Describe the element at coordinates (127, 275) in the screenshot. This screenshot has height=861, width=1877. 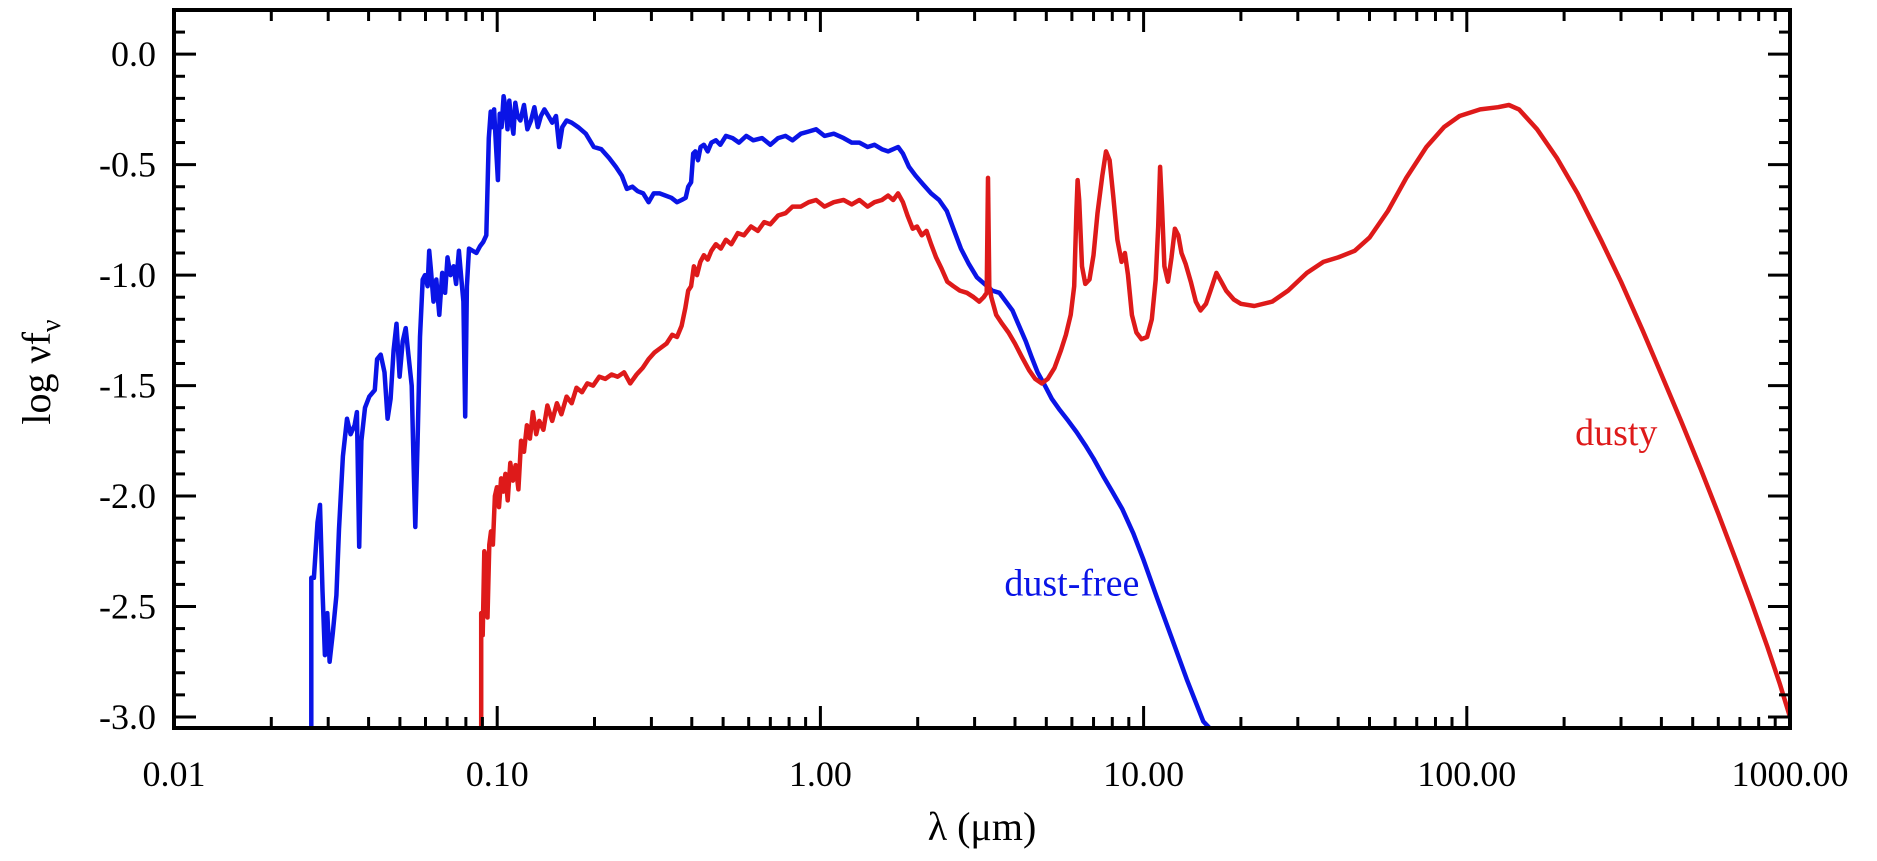
I see `y-tick-label: -1.0` at that location.